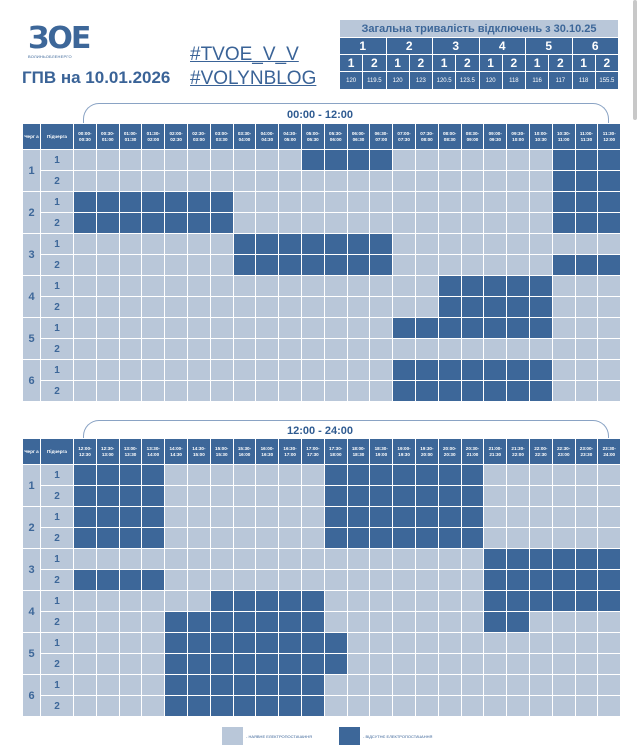  I want to click on legend-off: - ВІДСУТНЄ ЕЛЕКТРОПОСТАЧАННЯ, so click(385, 736).